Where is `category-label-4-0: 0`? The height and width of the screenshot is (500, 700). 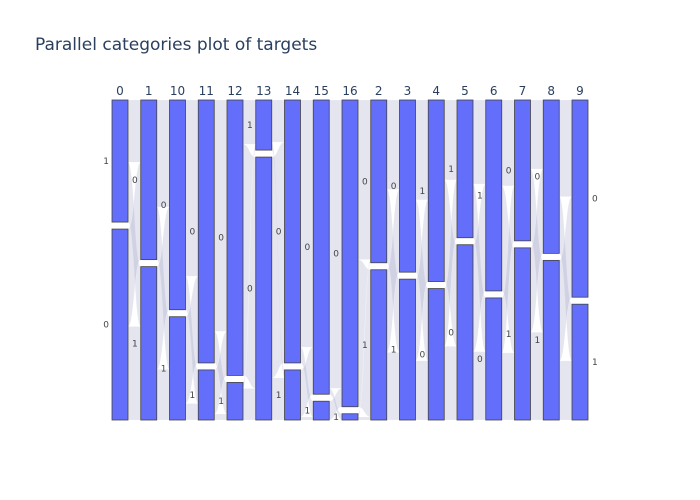 category-label-4-0: 0 is located at coordinates (423, 355).